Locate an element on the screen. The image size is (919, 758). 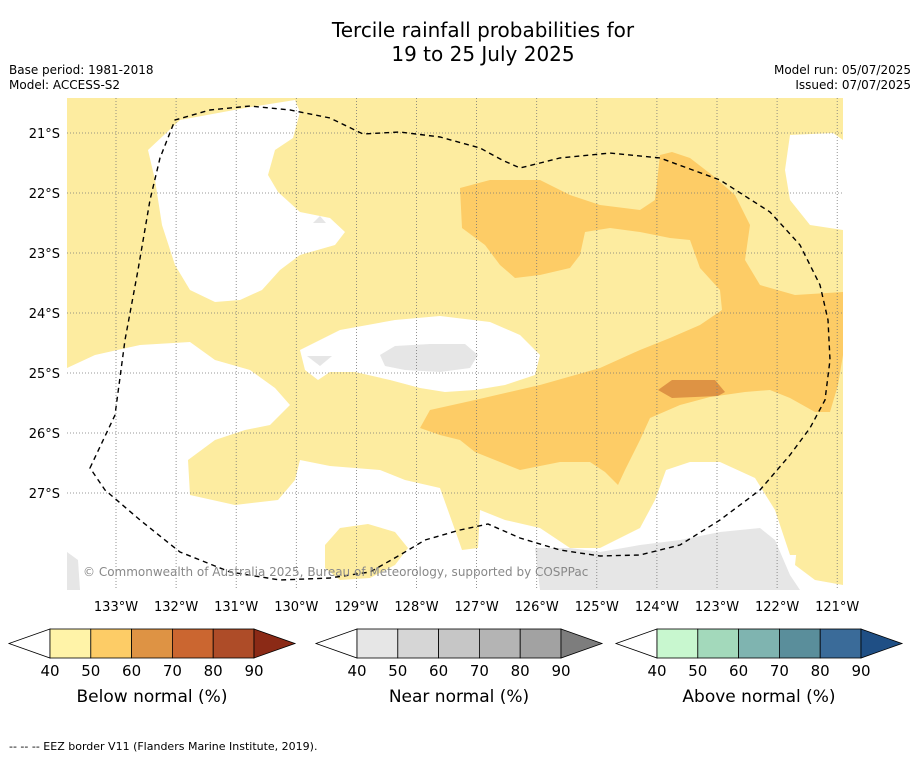
colorbar-1: 40 50 60 70 80 90 Near normal (%) is located at coordinates (459, 667).